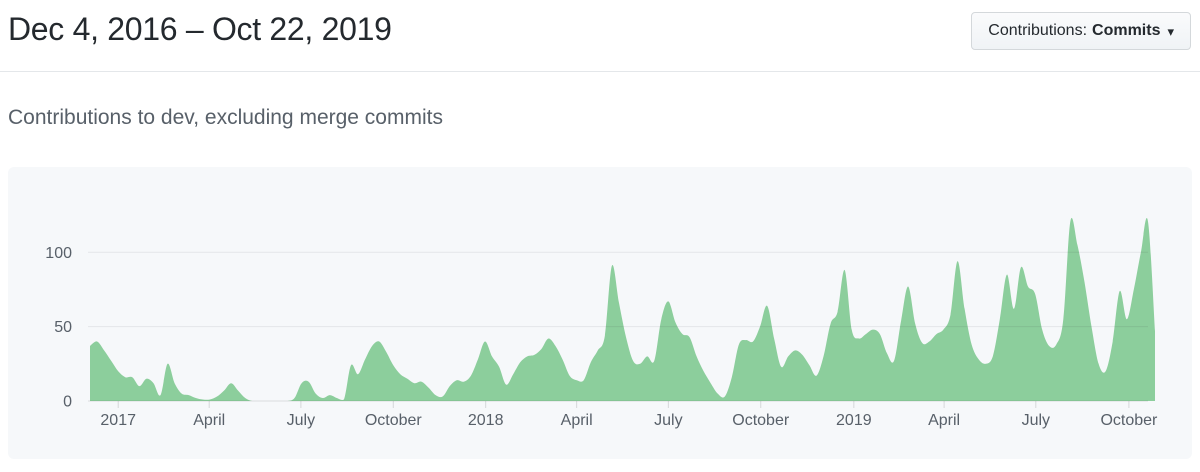  I want to click on contributions-filter-button: Contributions: Commits ▾, so click(1081, 31).